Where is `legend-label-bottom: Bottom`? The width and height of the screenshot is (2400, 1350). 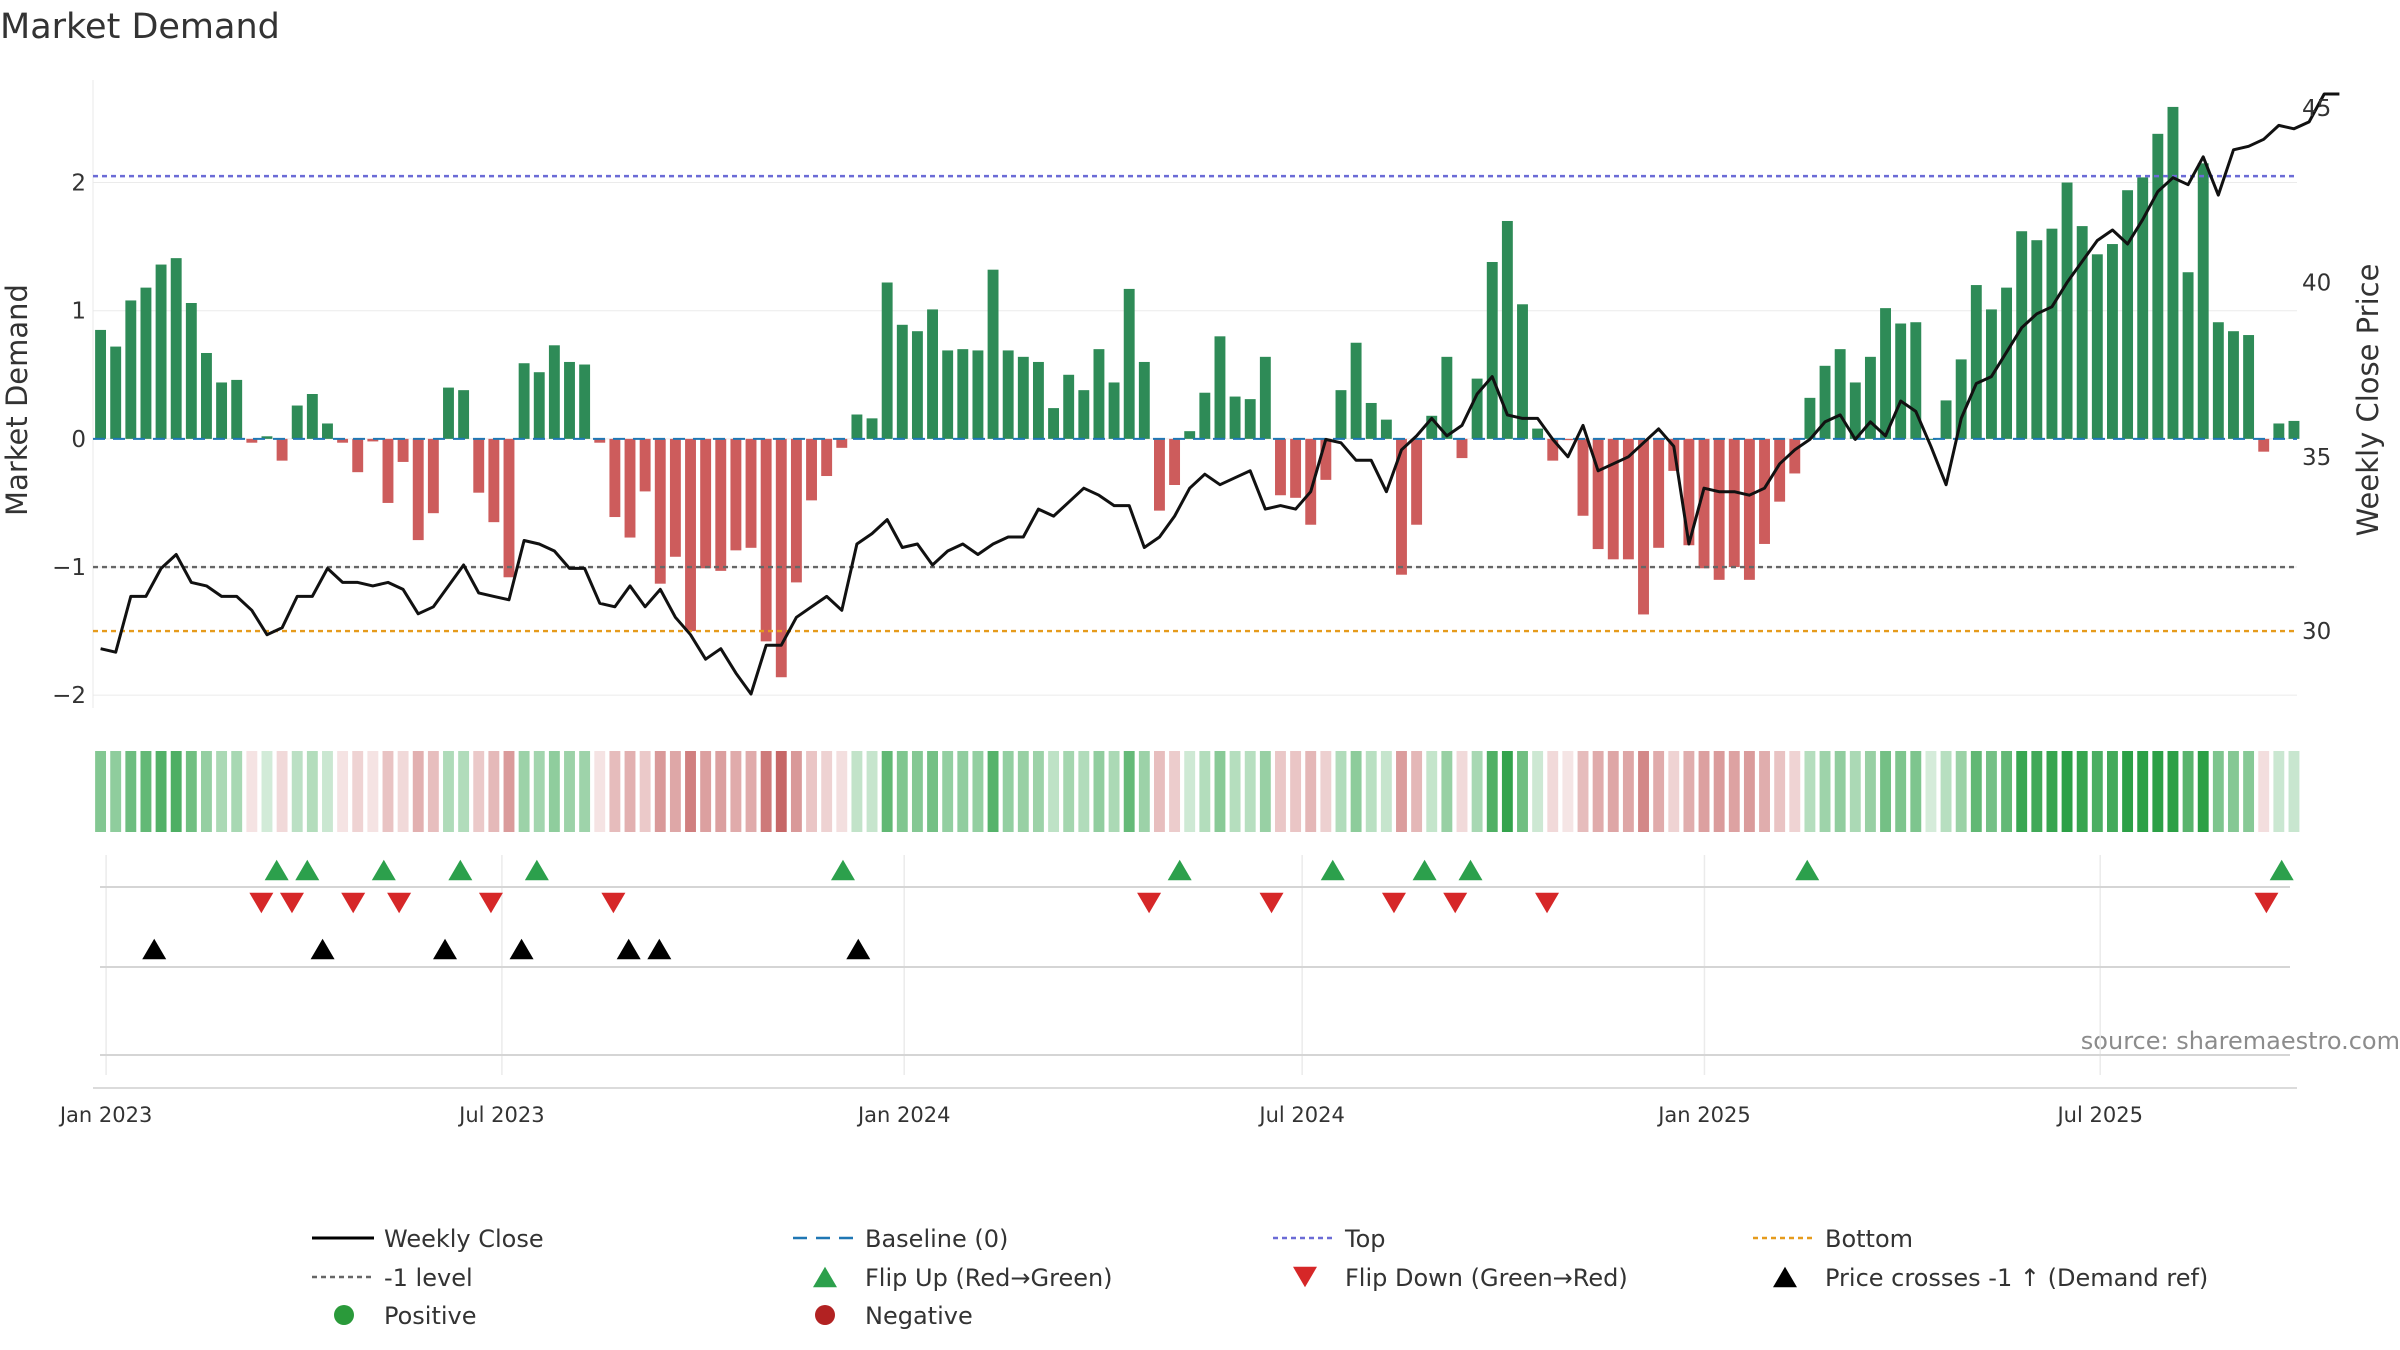 legend-label-bottom: Bottom is located at coordinates (1869, 1239).